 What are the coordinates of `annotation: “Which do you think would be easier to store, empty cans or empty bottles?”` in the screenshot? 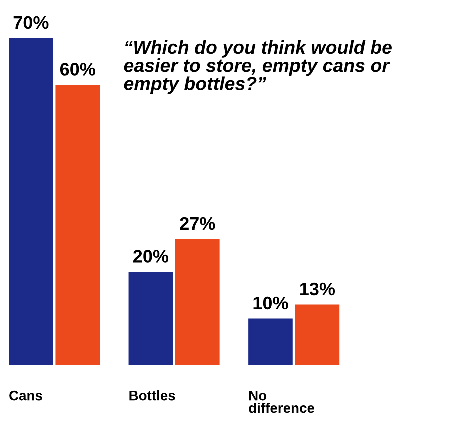 It's located at (258, 67).